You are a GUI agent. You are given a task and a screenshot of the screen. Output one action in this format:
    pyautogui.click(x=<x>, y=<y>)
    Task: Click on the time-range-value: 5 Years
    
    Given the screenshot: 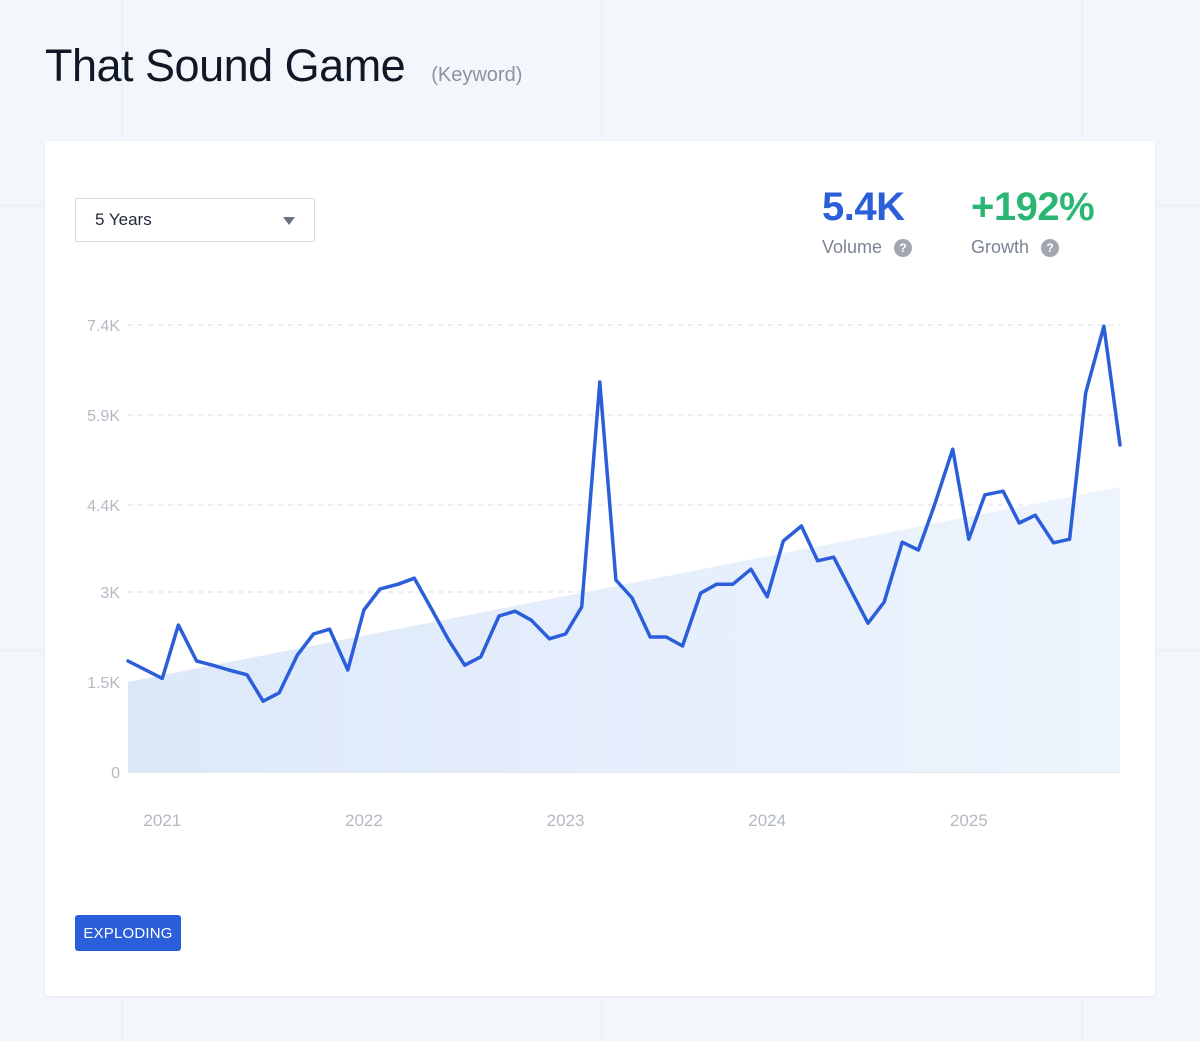 What is the action you would take?
    pyautogui.click(x=123, y=219)
    